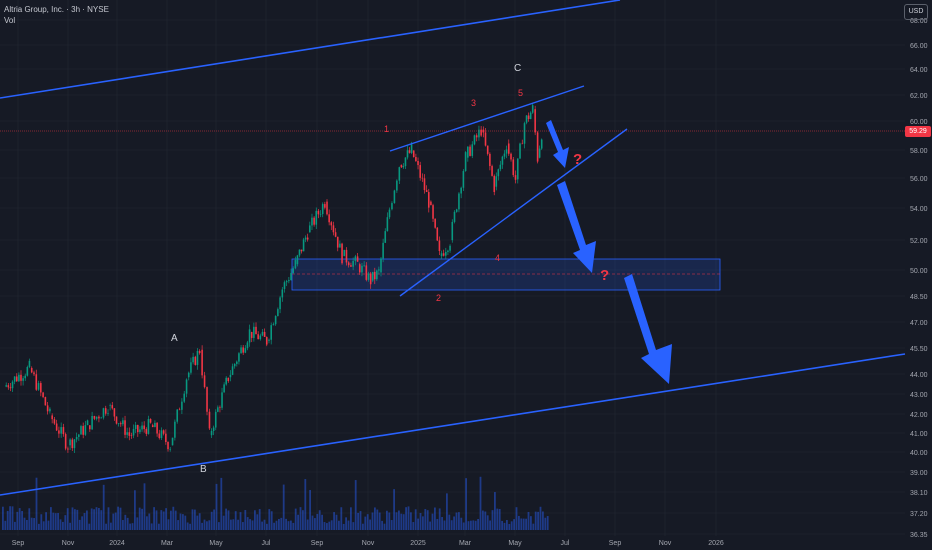 The width and height of the screenshot is (932, 550). Describe the element at coordinates (487, 118) in the screenshot. I see `wedge-upper-line` at that location.